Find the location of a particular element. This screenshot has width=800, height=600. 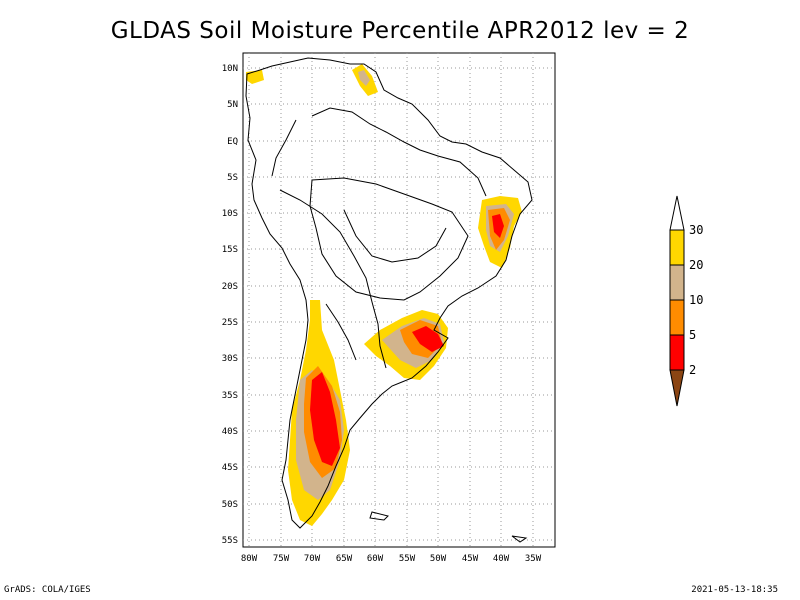

lon-label: 55W is located at coordinates (407, 559).